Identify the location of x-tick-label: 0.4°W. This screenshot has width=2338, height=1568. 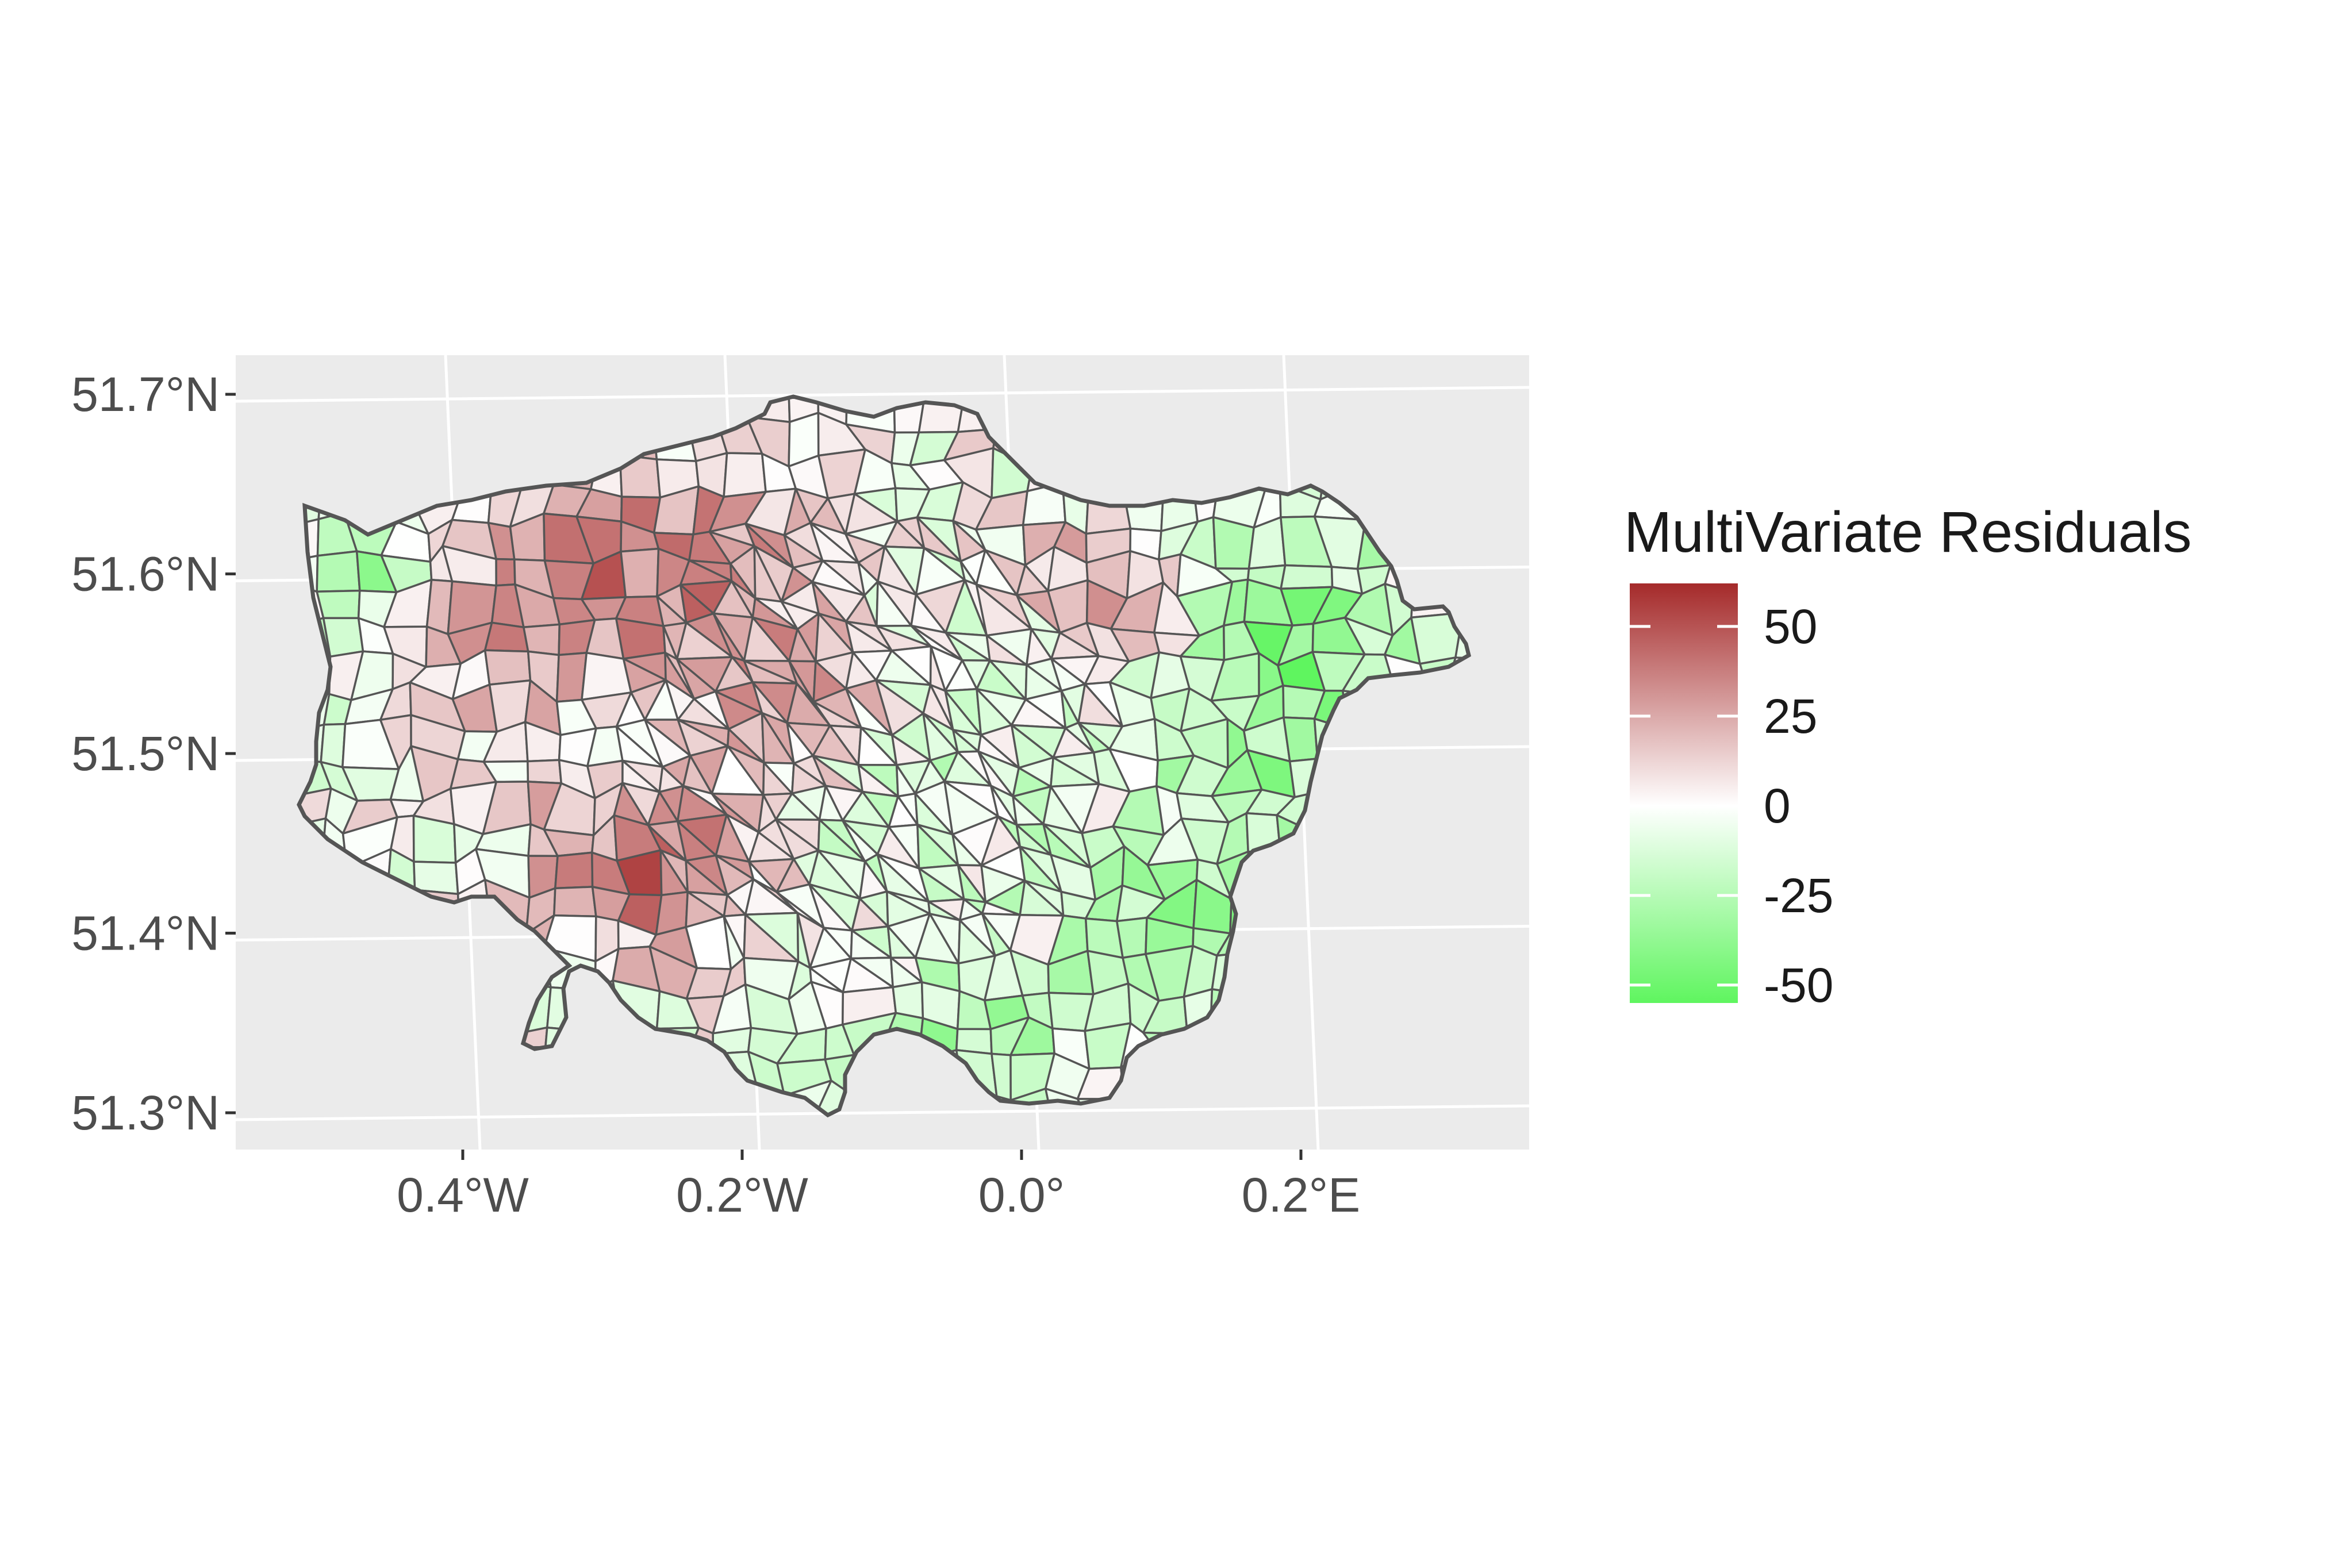
(463, 1195).